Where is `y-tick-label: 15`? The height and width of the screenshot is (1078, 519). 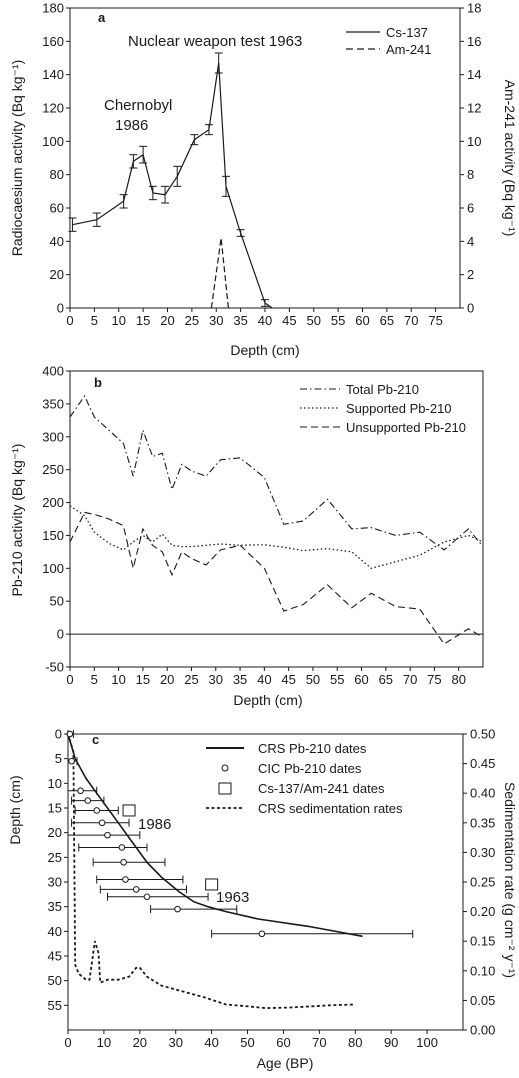
y-tick-label: 15 is located at coordinates (55, 808).